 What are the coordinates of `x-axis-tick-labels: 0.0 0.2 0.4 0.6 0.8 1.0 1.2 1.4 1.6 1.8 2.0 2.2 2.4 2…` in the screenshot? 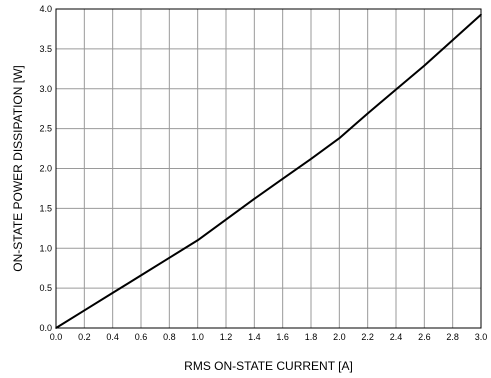 It's located at (269, 337).